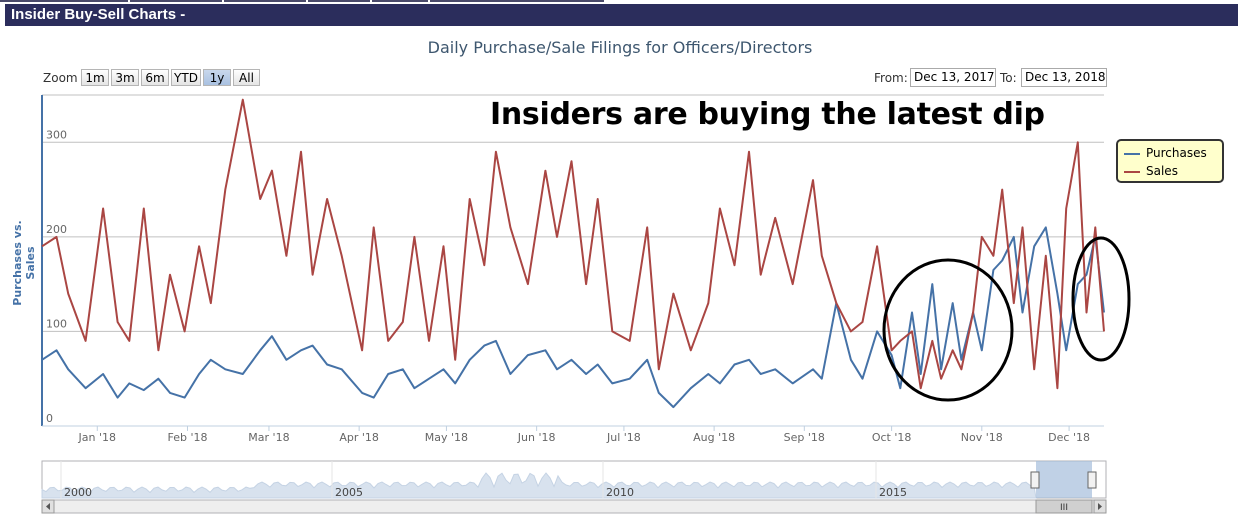  I want to click on x-tick-label-2: Mar '18, so click(268, 437).